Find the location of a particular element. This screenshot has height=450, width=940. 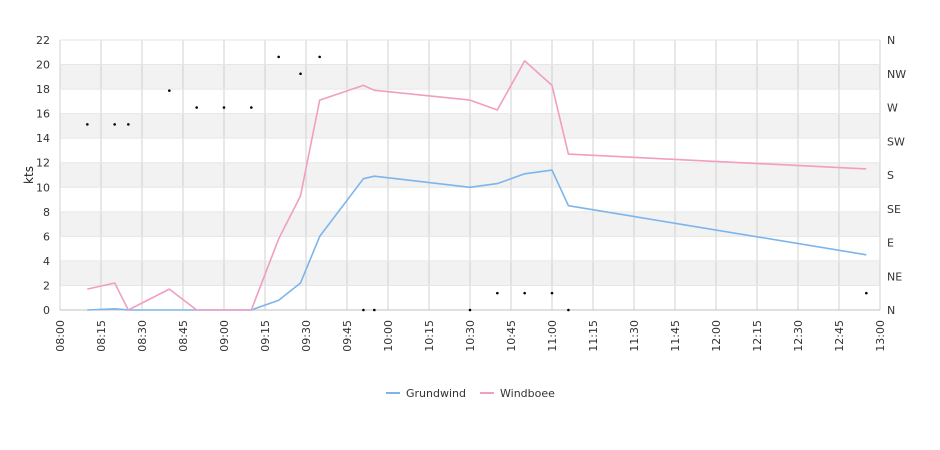

y-tick-label: 12 is located at coordinates (43, 163).